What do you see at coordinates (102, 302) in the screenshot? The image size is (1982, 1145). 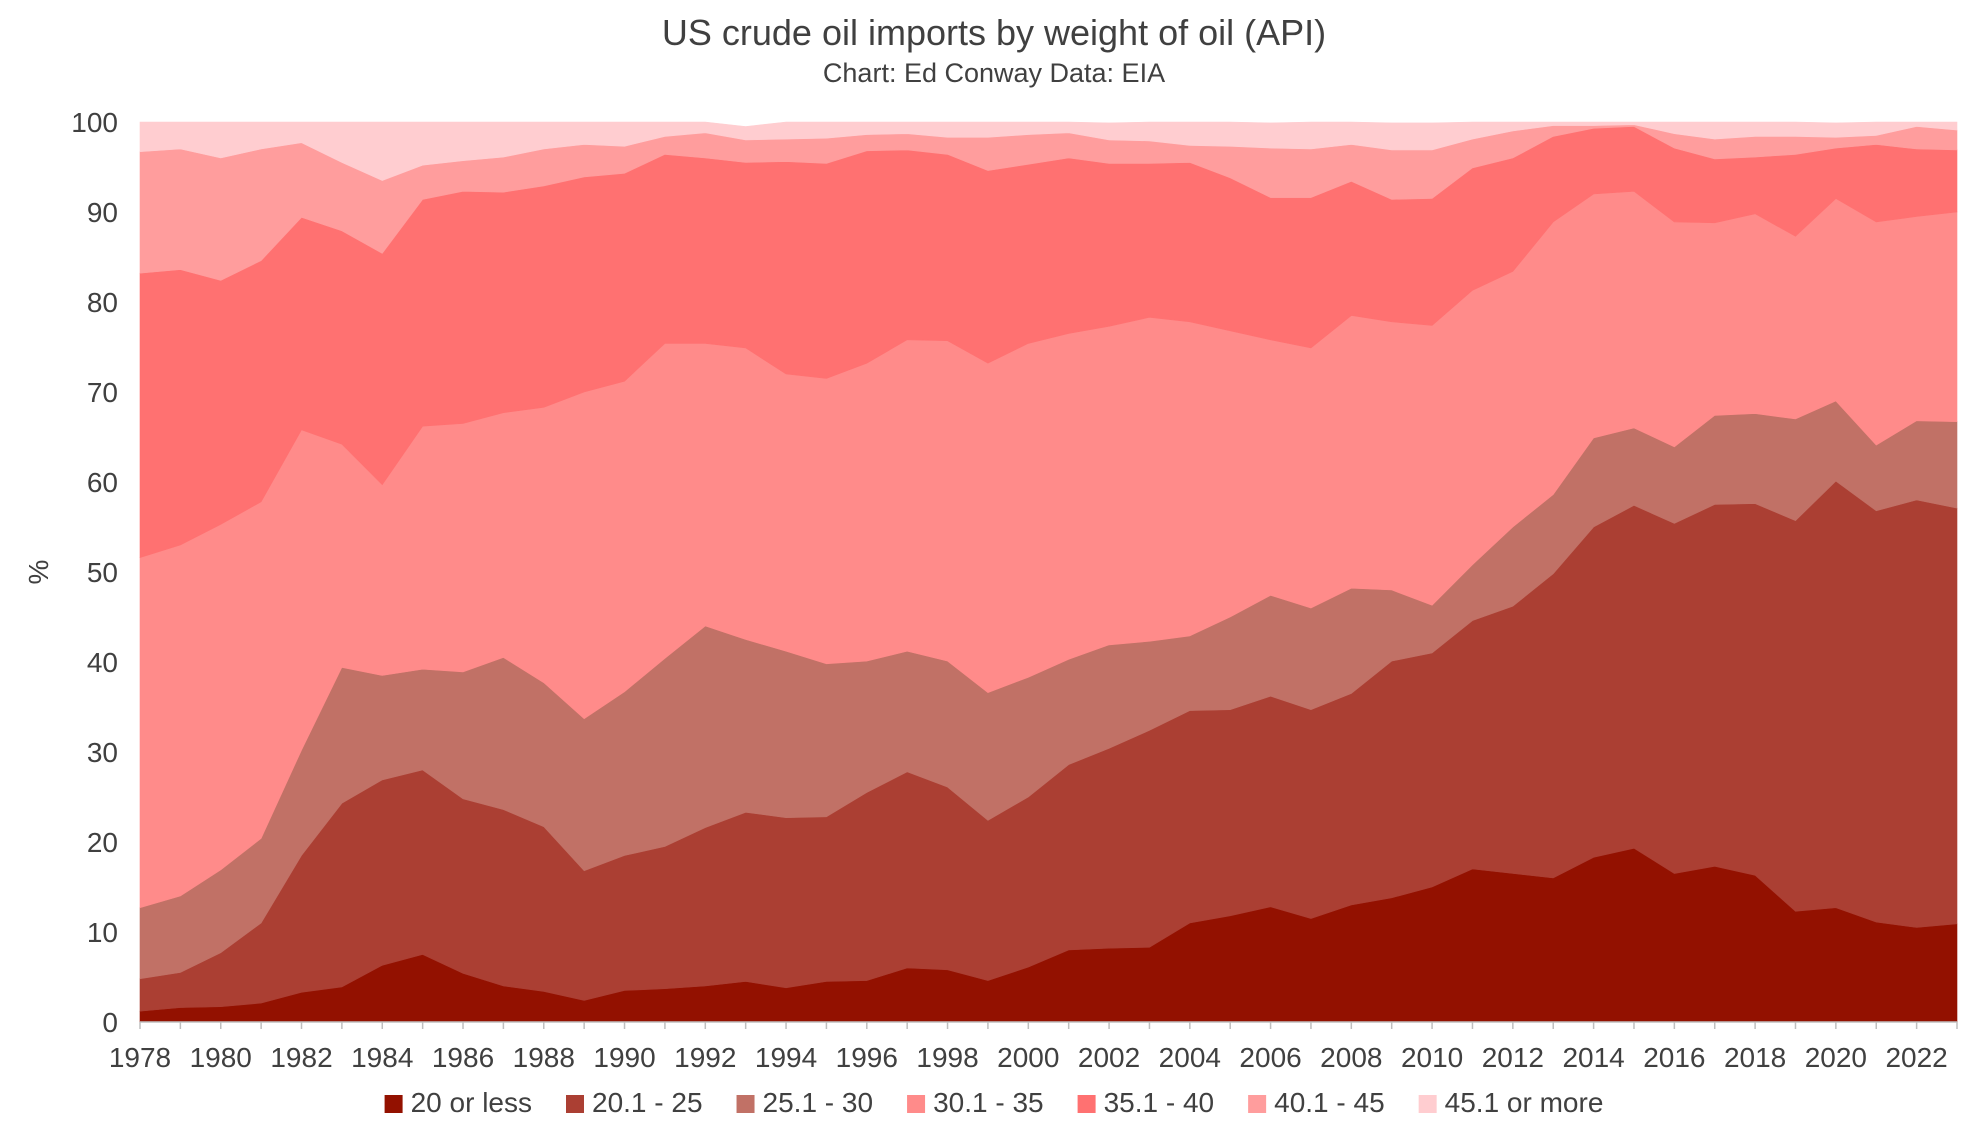 I see `y-tick-label: 80` at bounding box center [102, 302].